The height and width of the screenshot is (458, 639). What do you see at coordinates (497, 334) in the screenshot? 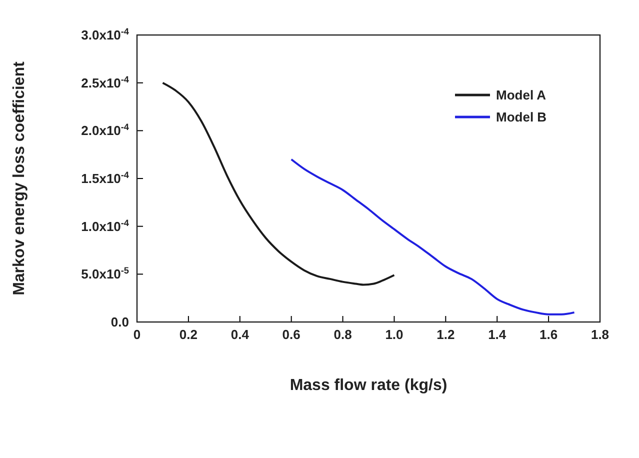
I see `x-tick-label: 1.4` at bounding box center [497, 334].